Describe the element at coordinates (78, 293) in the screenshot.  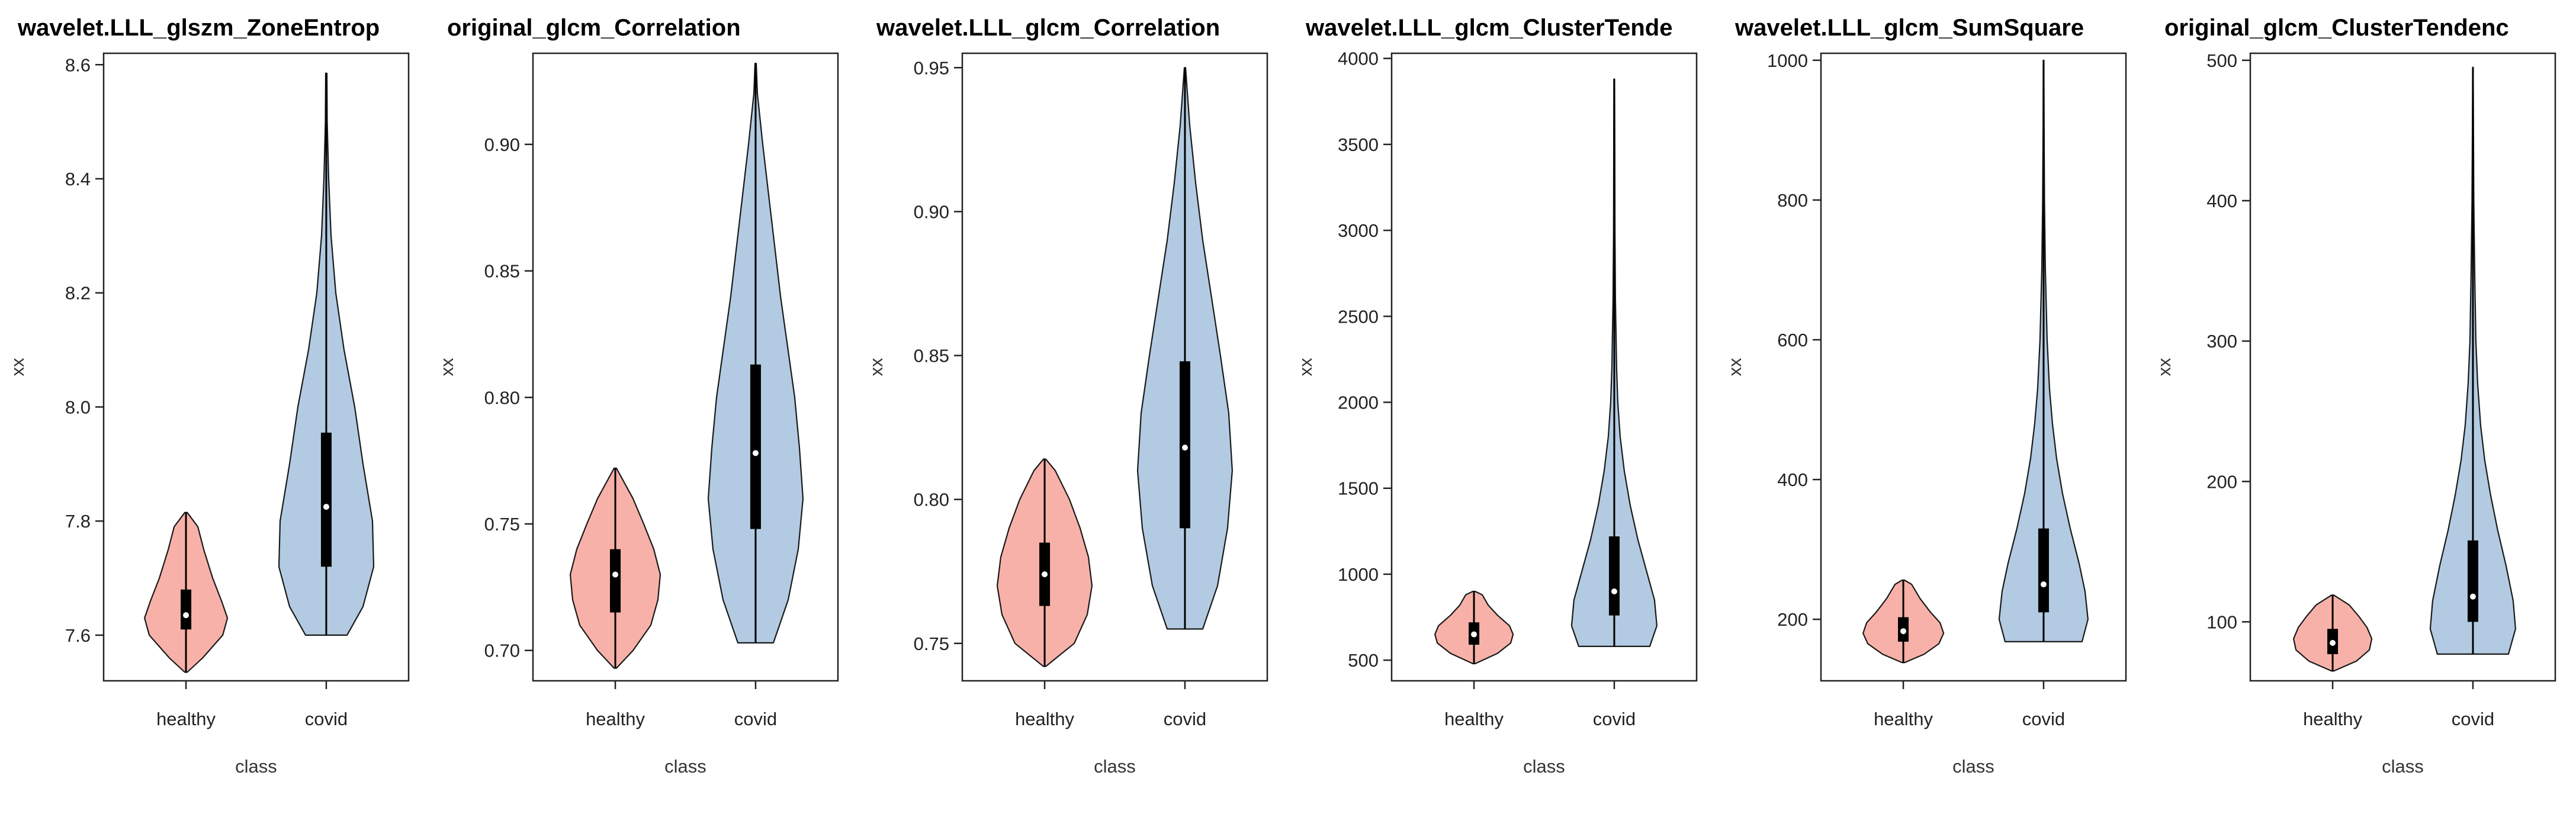
I see `y-tick-label: 8.2` at that location.